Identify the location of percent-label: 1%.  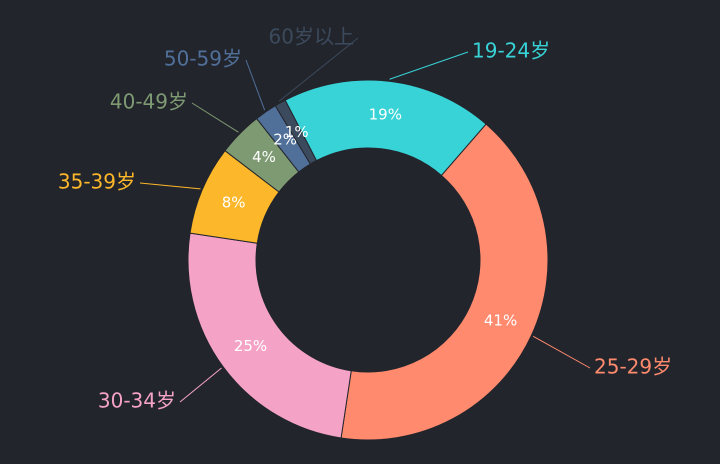
(297, 132).